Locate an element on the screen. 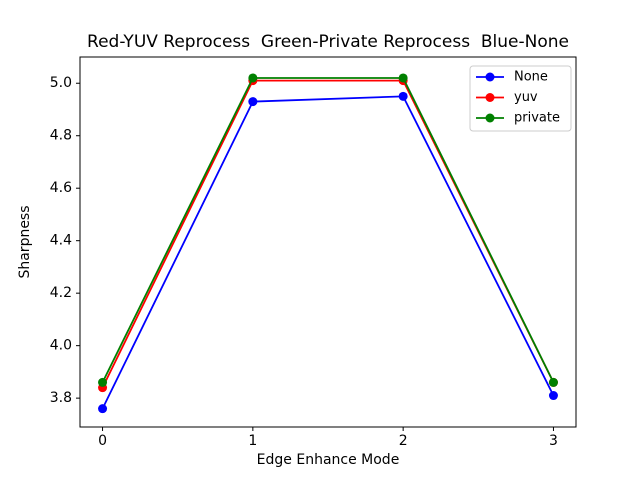  x-tick-label: 1 is located at coordinates (252, 441).